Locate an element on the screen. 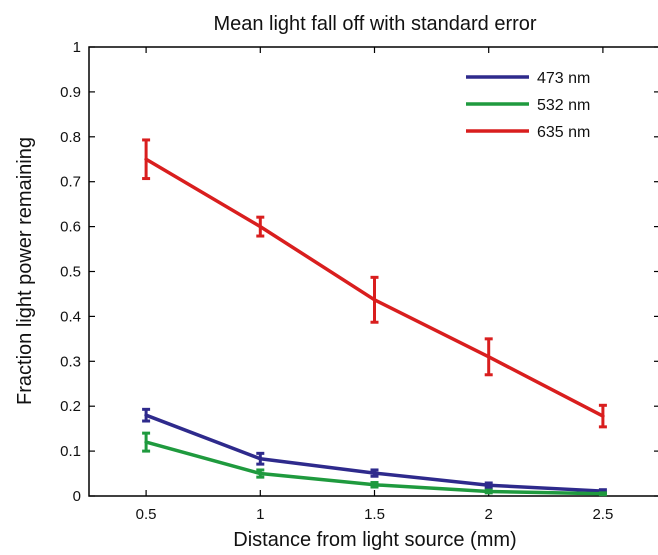 The width and height of the screenshot is (658, 555). legend: 473 nm 532 nm 635 nm is located at coordinates (528, 105).